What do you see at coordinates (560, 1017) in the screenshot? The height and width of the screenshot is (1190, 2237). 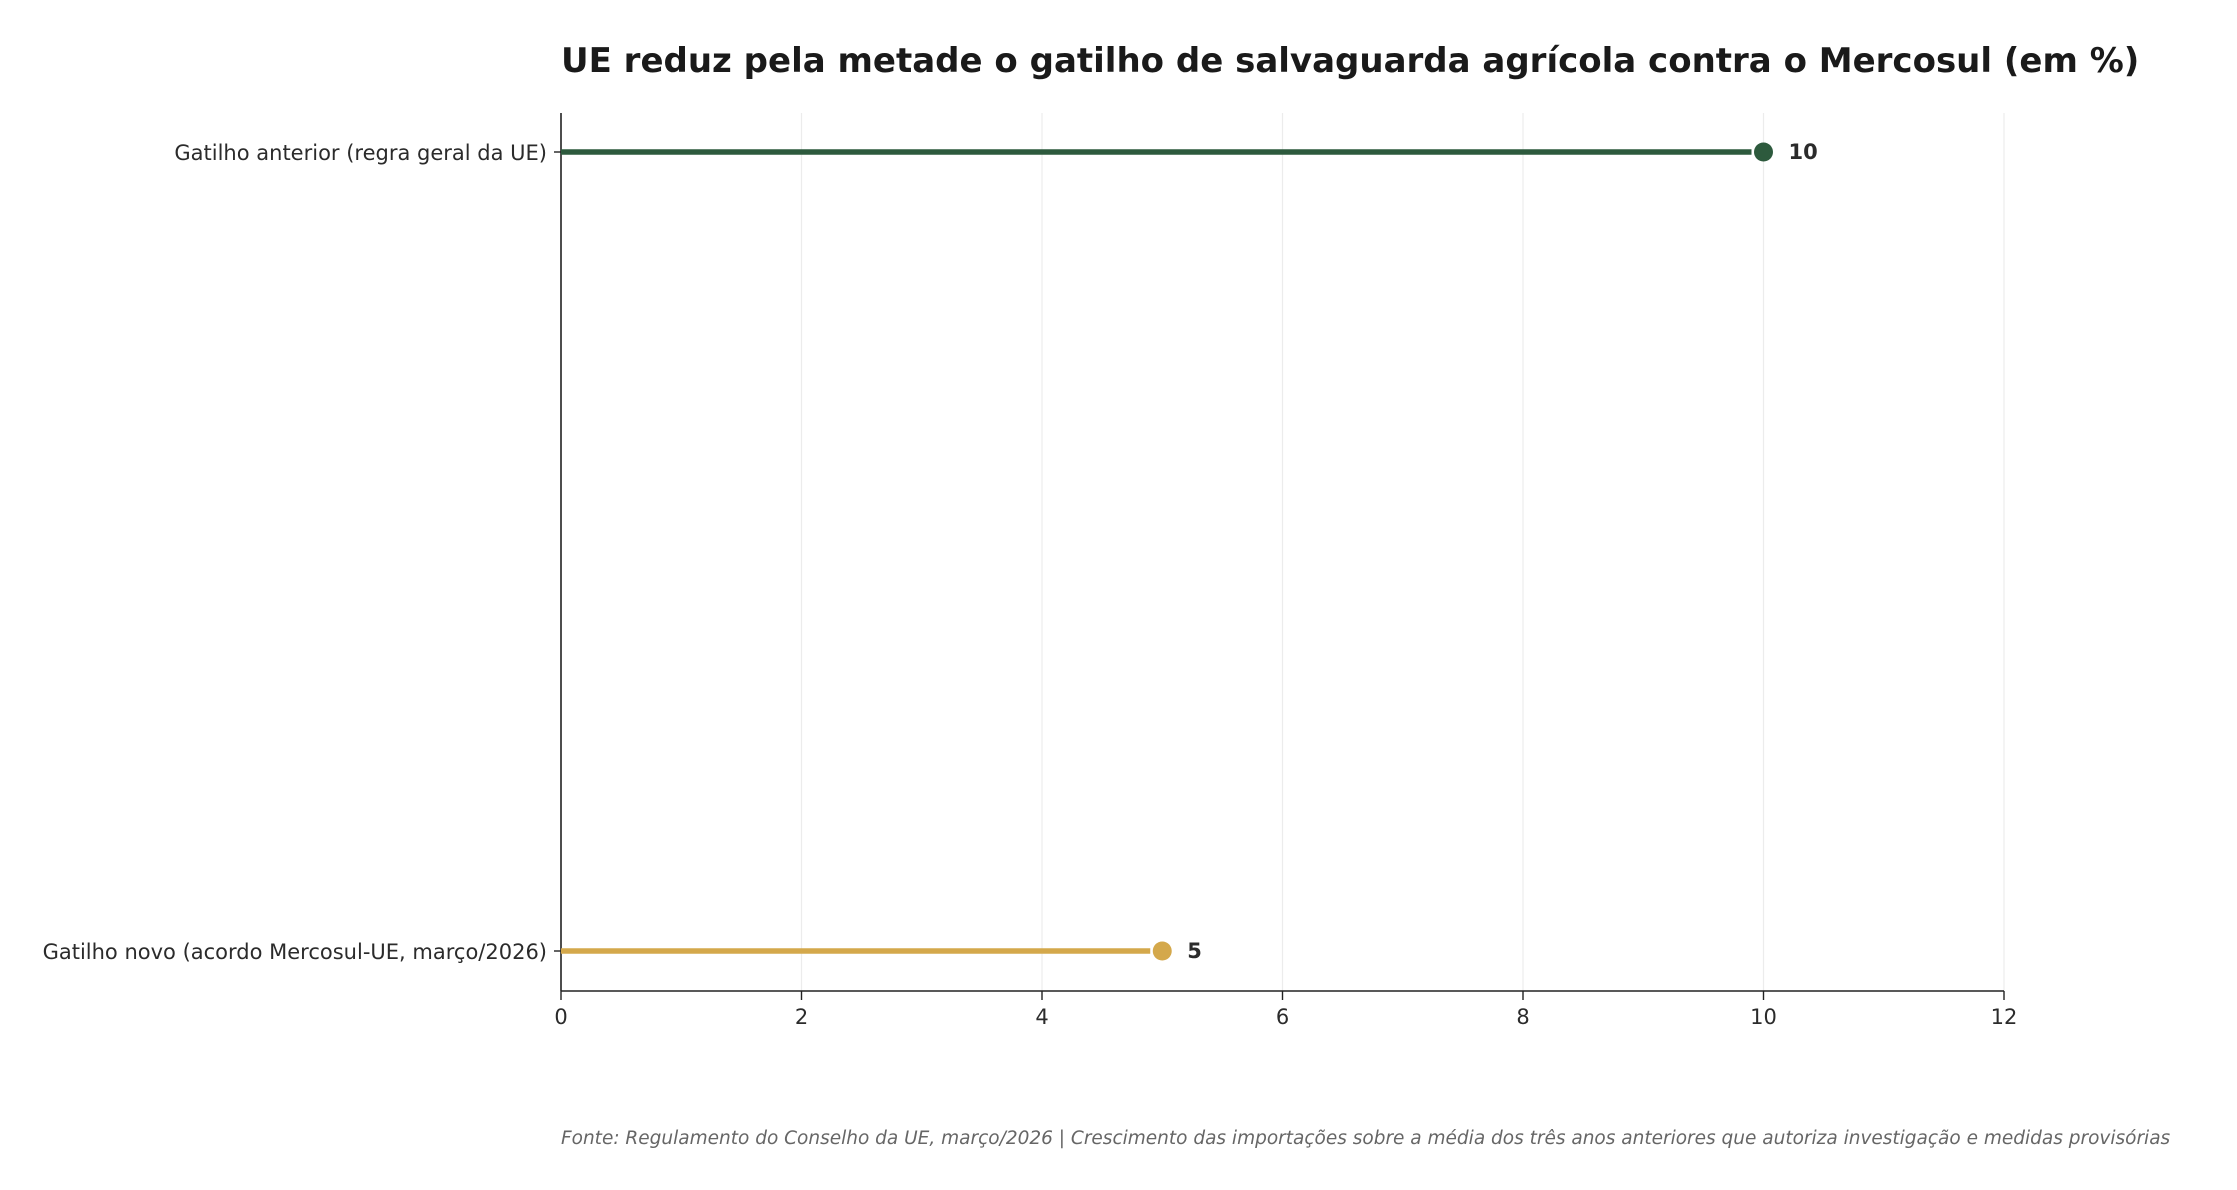 I see `x-tick-label-0: 0` at bounding box center [560, 1017].